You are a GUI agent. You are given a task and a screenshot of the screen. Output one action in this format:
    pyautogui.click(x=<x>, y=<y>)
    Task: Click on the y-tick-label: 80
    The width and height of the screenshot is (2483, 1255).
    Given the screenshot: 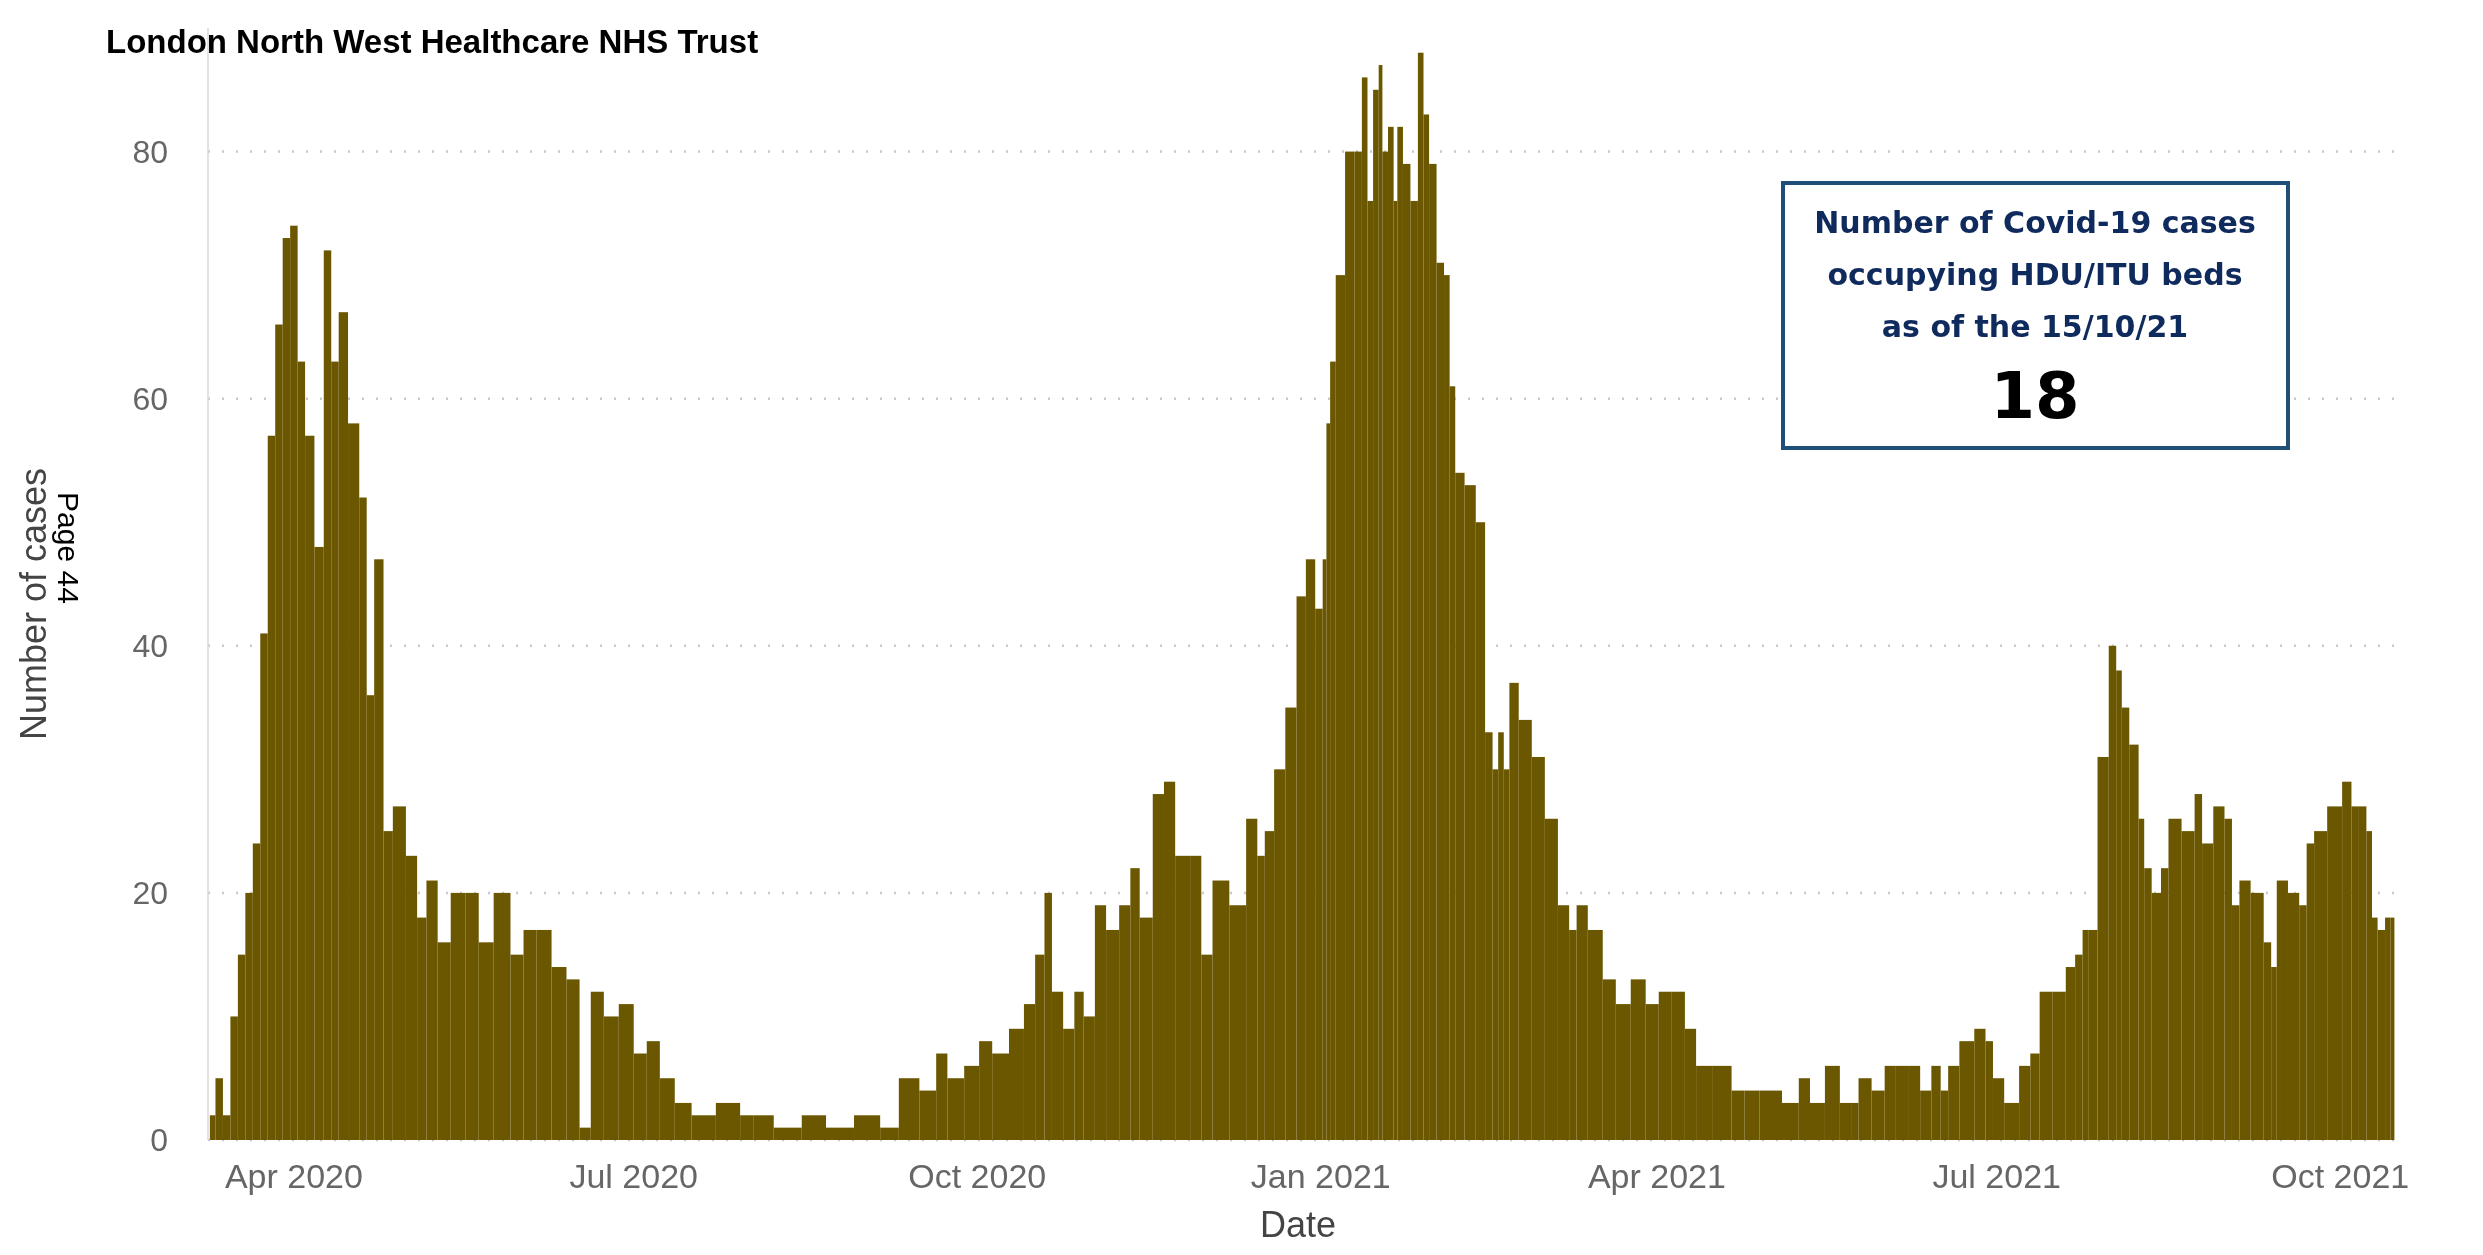 What is the action you would take?
    pyautogui.click(x=150, y=151)
    